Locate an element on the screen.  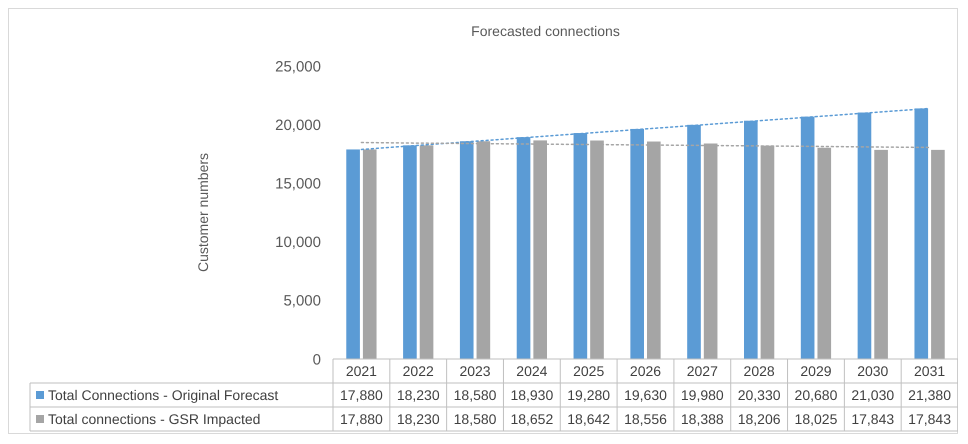
x-tick-label: 2029 is located at coordinates (816, 370).